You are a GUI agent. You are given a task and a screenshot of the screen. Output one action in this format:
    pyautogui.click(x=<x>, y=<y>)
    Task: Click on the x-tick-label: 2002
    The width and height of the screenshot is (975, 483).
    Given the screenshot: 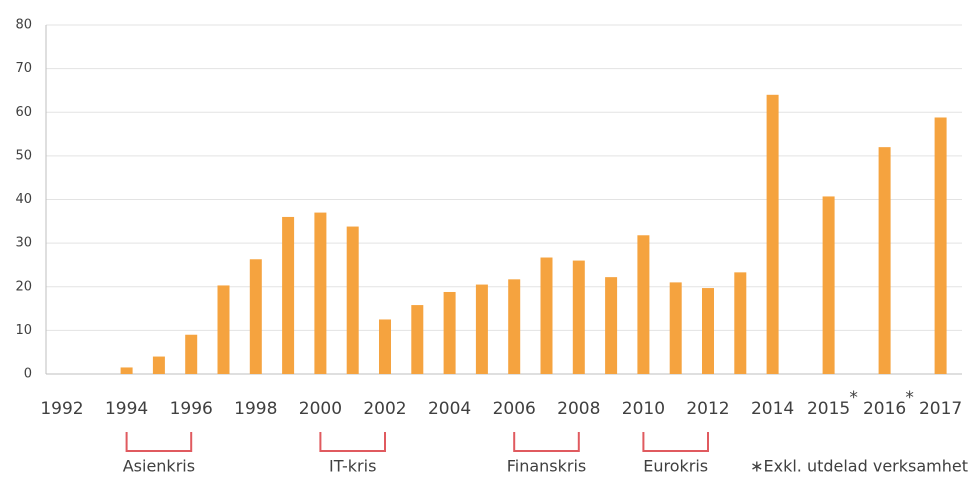 What is the action you would take?
    pyautogui.click(x=384, y=409)
    